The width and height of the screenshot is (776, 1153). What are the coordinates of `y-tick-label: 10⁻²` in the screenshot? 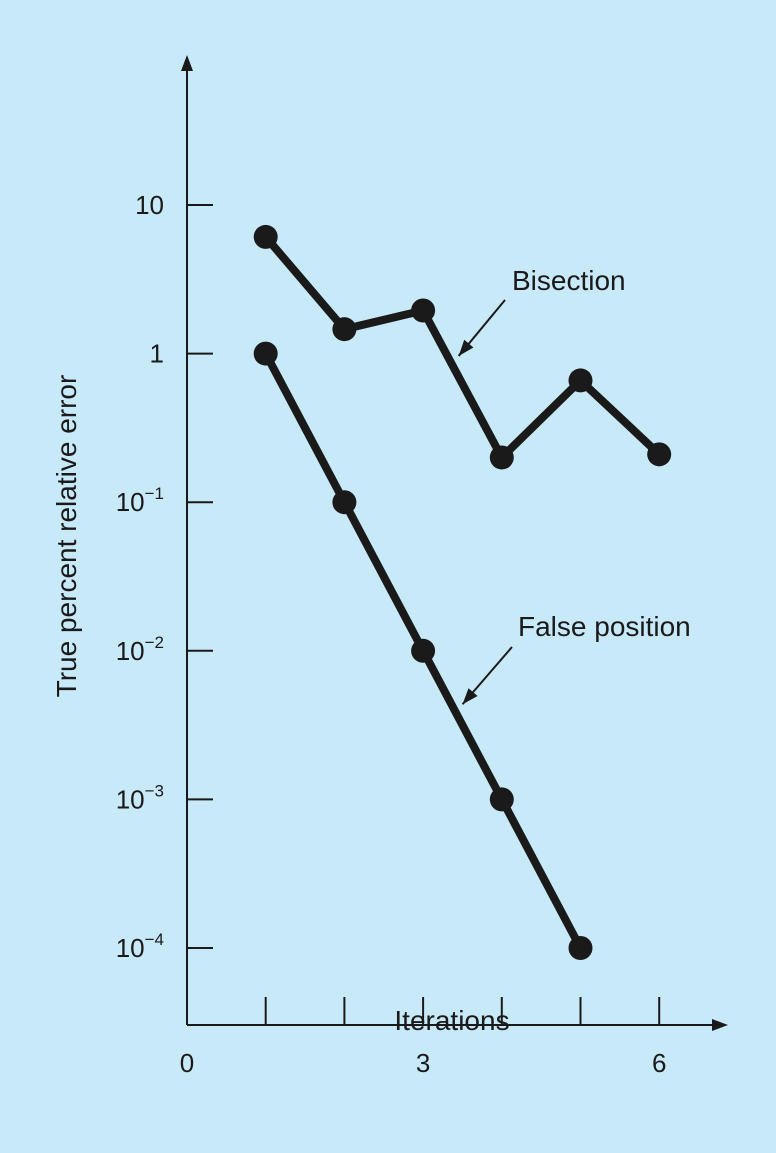 It's located at (140, 649).